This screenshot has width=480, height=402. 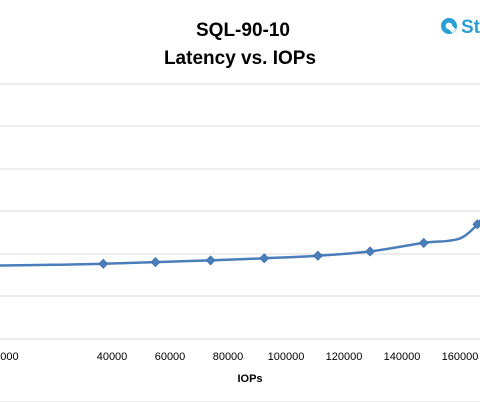 I want to click on x-axis-label: IOPs, so click(x=249, y=379).